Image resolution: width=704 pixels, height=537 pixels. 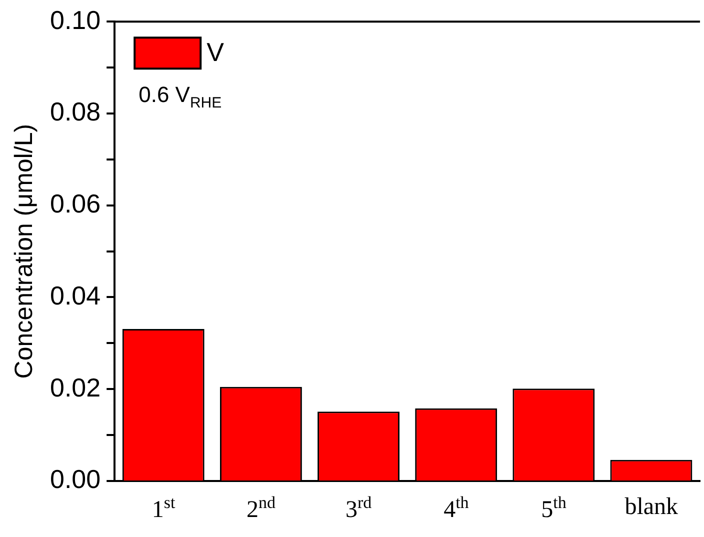 I want to click on x-tick-label: 1$^{st}$, so click(x=164, y=509).